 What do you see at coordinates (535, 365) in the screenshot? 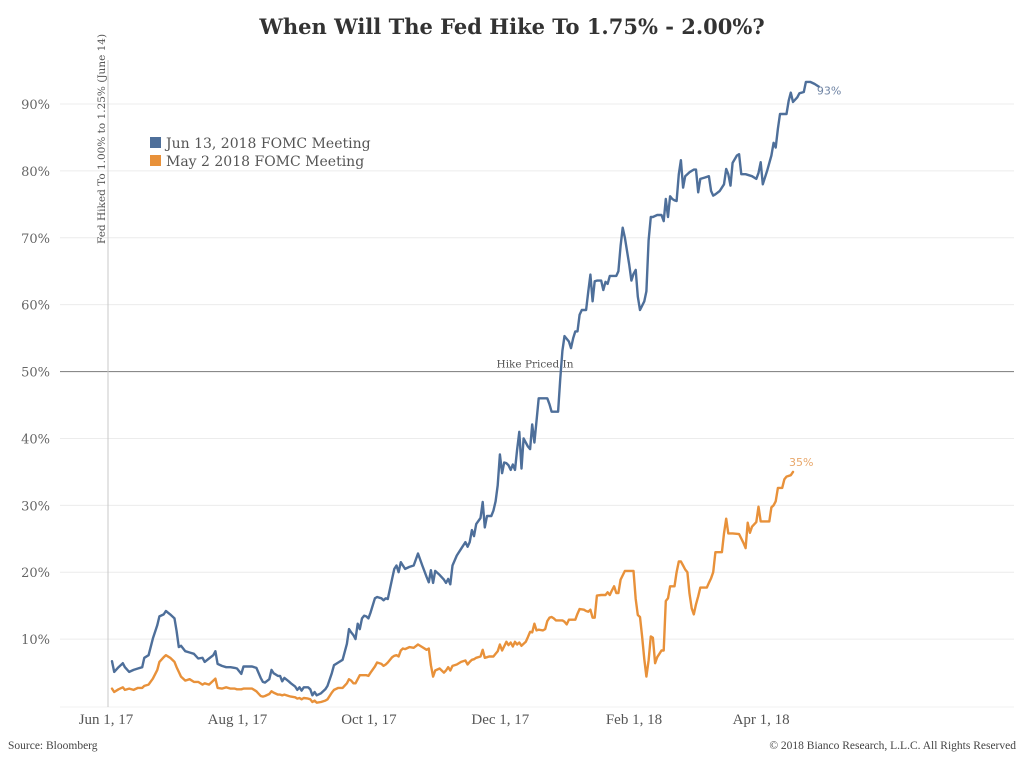
I see `hike-priced-in-label: Hike Priced In` at bounding box center [535, 365].